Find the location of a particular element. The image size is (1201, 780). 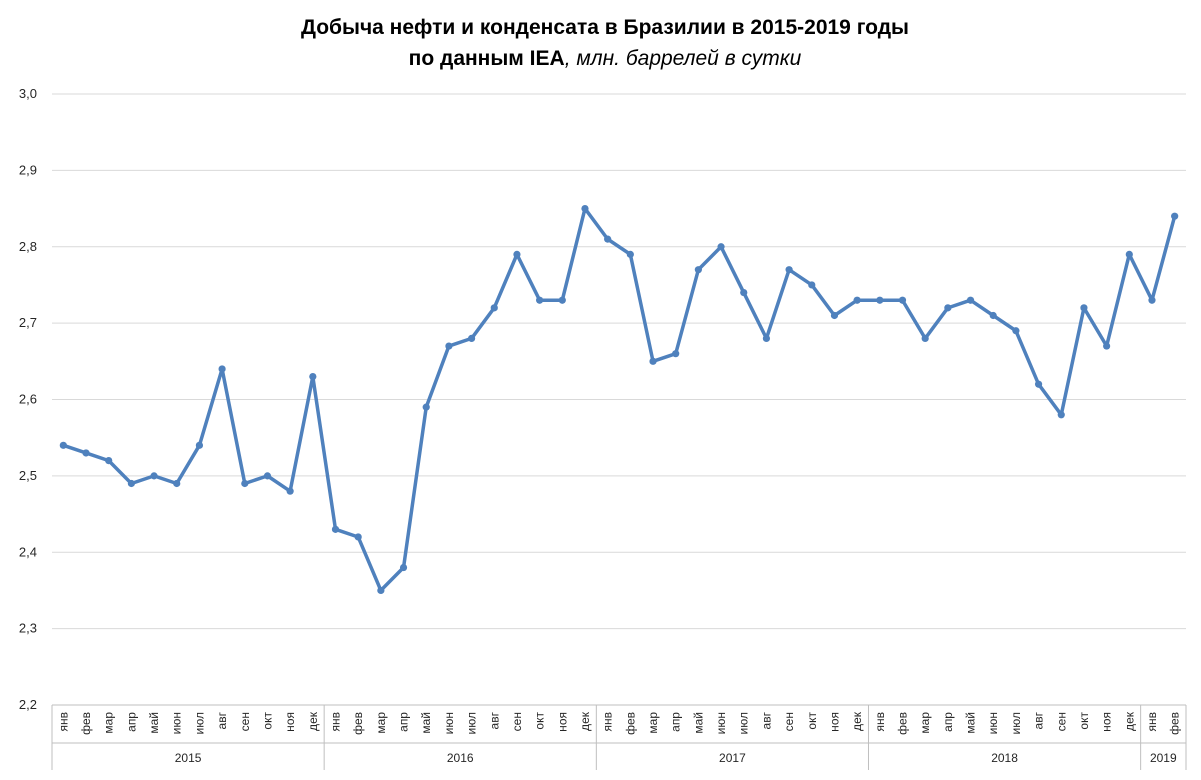

title-units: , млн. баррелей в сутки is located at coordinates (683, 58).